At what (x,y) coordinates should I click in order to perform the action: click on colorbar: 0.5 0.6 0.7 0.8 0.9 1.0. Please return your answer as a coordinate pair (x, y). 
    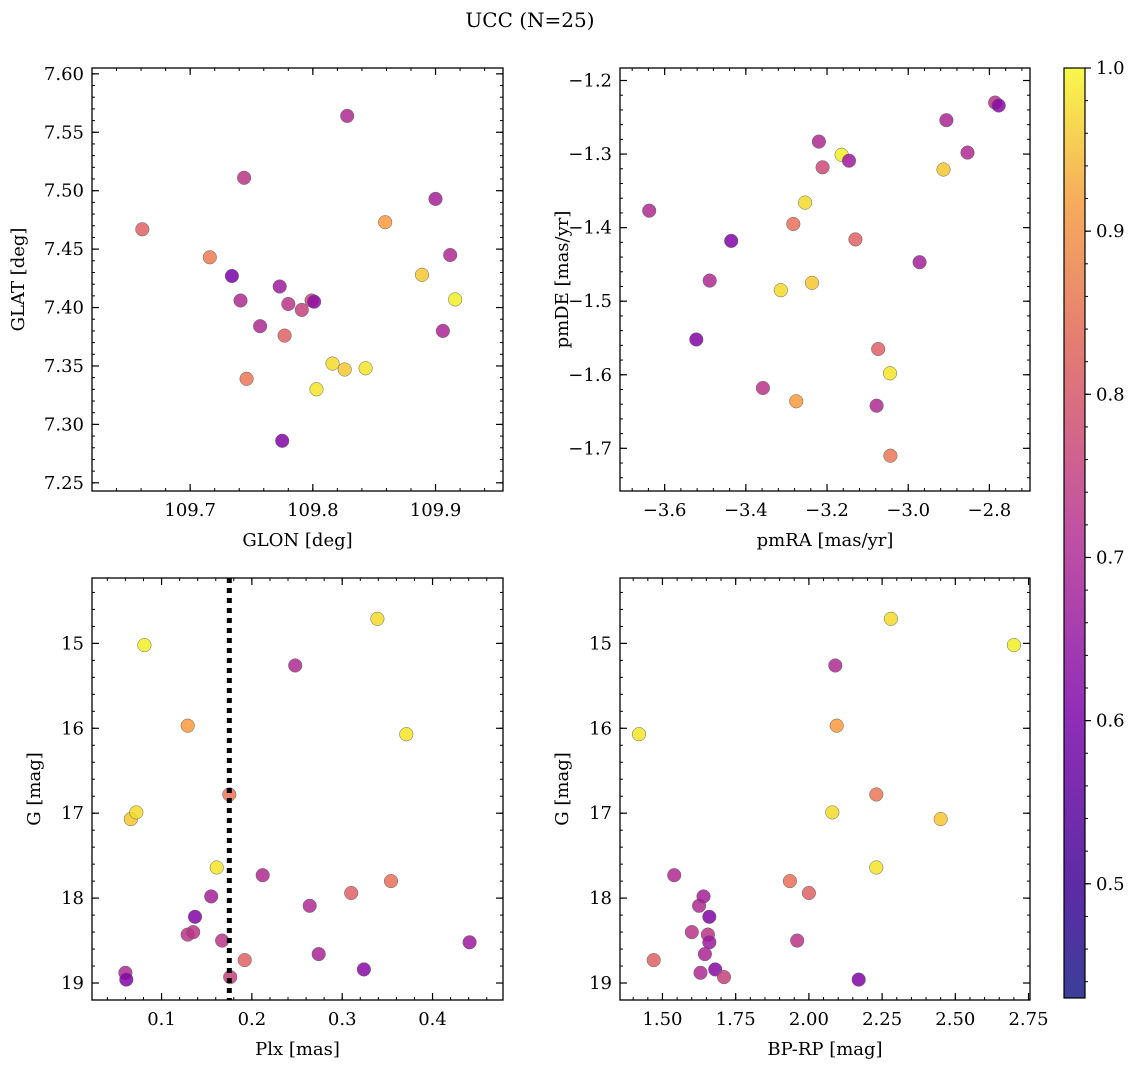
    Looking at the image, I should click on (1094, 528).